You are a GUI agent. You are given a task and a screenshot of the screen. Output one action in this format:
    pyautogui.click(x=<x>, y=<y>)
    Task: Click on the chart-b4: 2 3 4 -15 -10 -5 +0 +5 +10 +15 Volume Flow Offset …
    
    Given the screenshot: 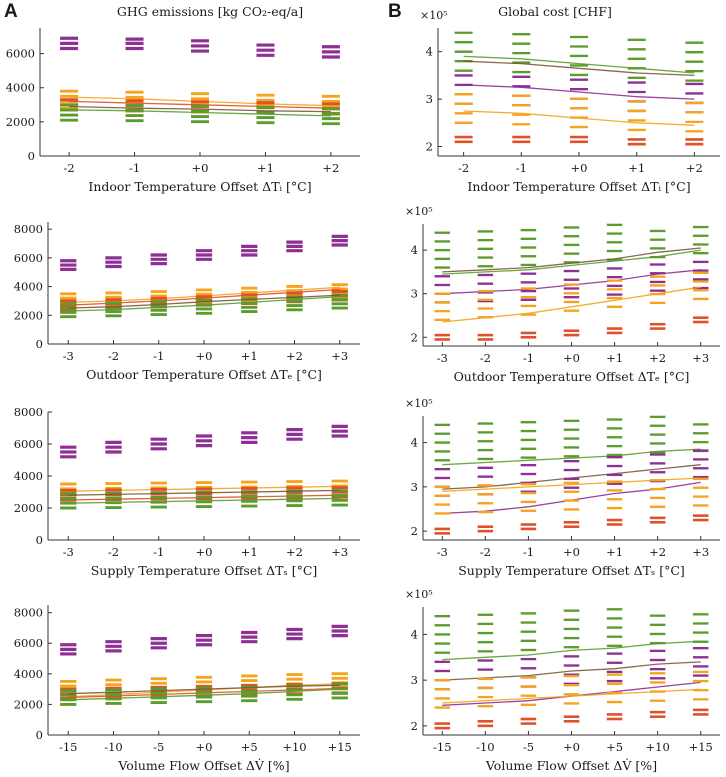 What is the action you would take?
    pyautogui.click(x=562, y=680)
    